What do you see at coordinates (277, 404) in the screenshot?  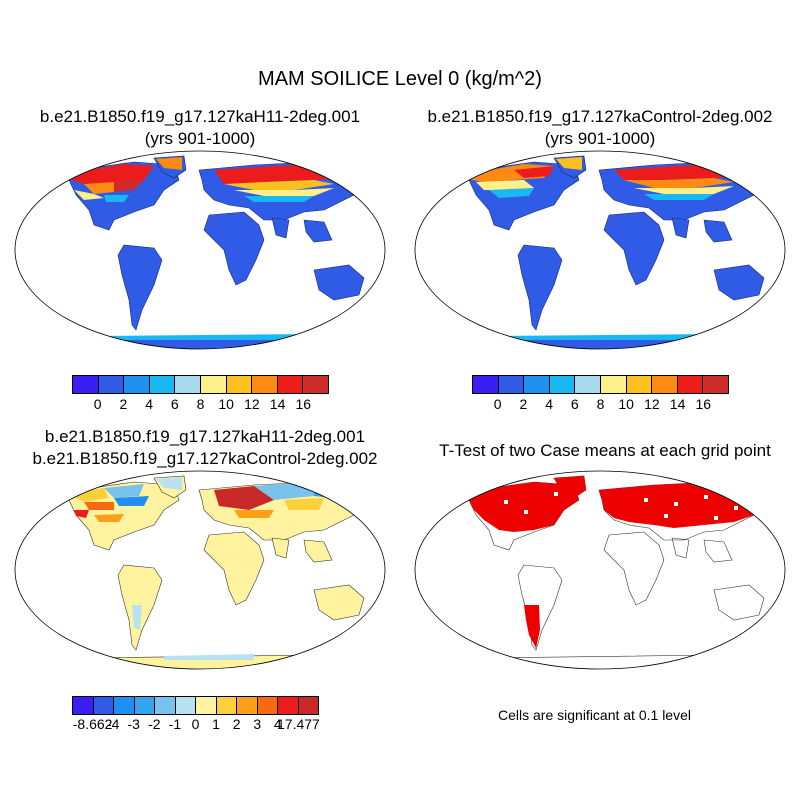 I see `colorbar-case-1-tick-label: 14` at bounding box center [277, 404].